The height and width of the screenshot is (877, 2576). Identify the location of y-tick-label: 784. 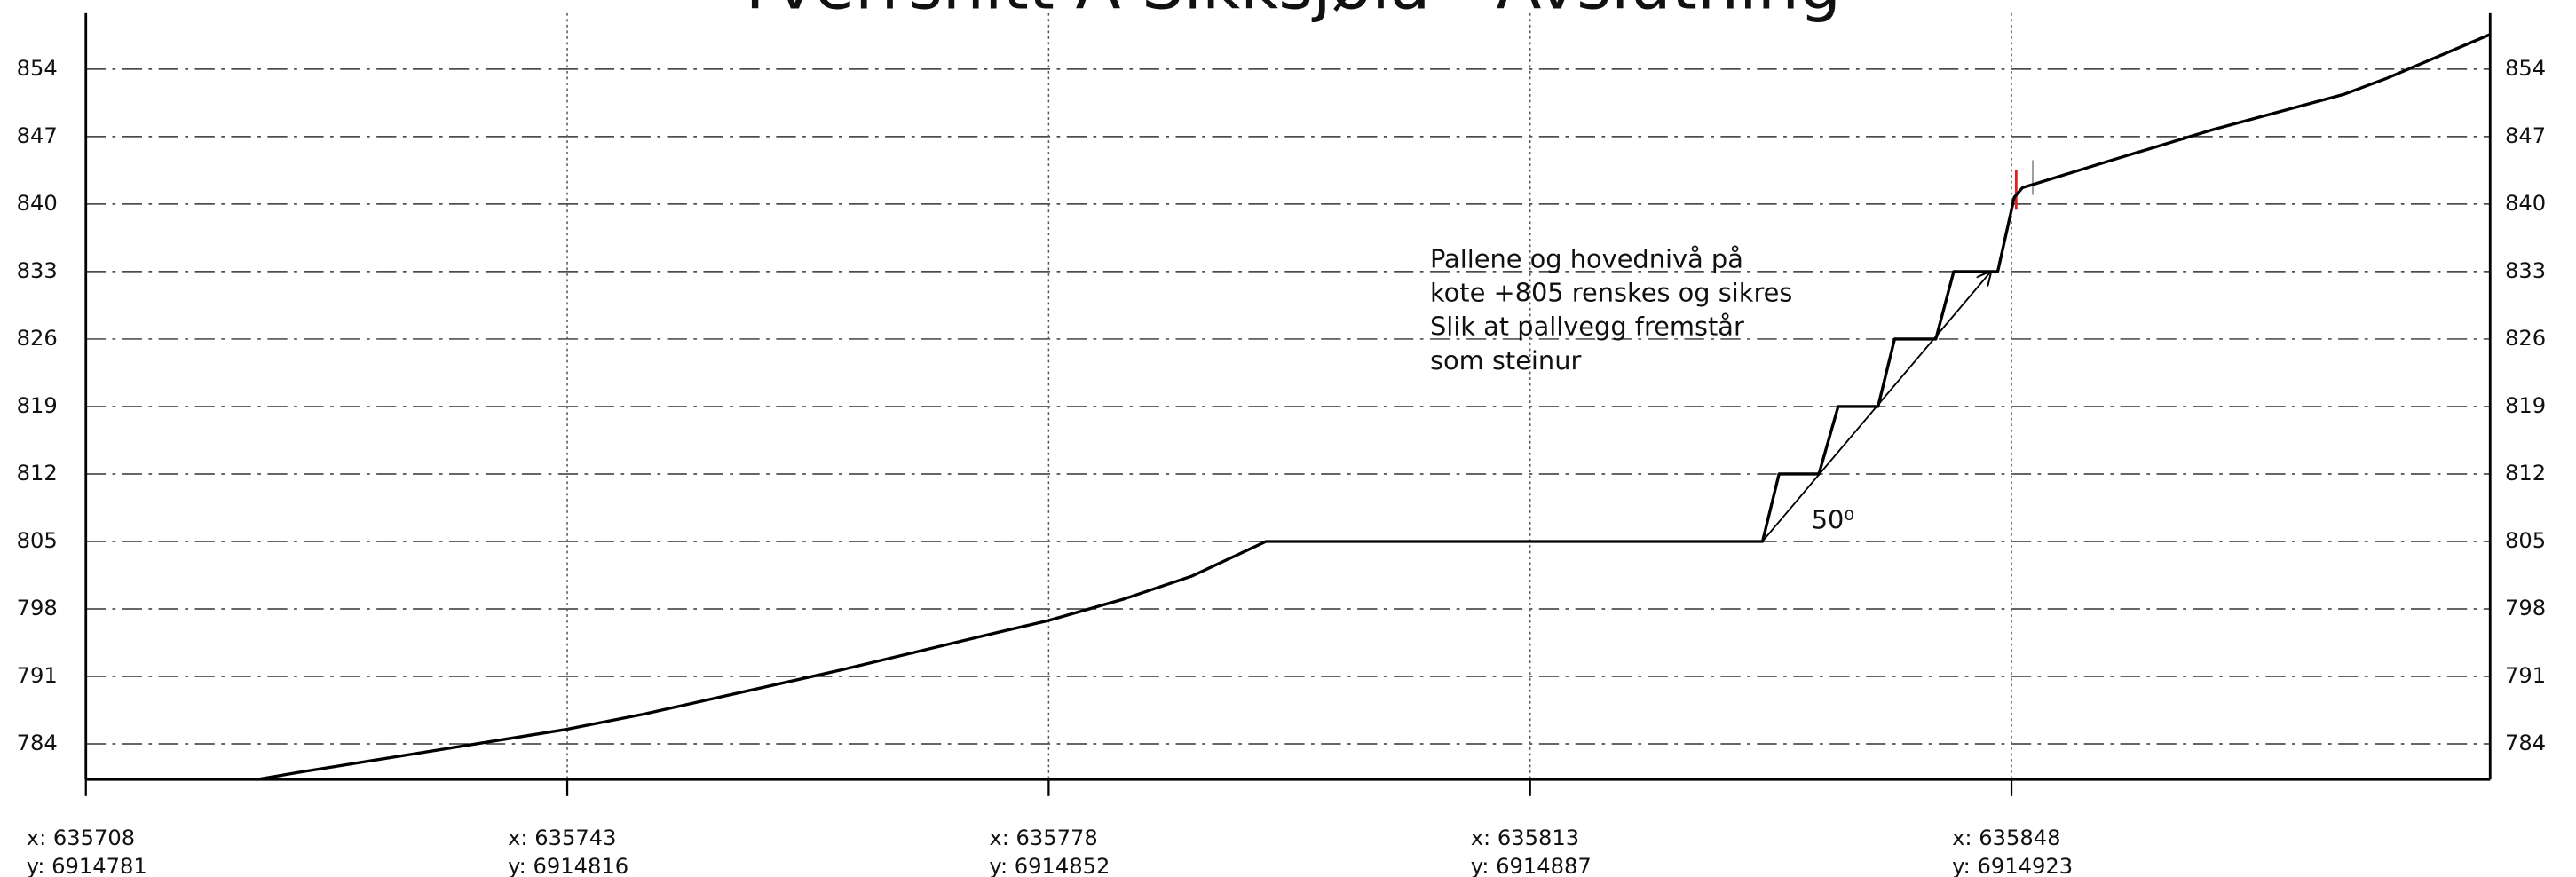
(37, 743).